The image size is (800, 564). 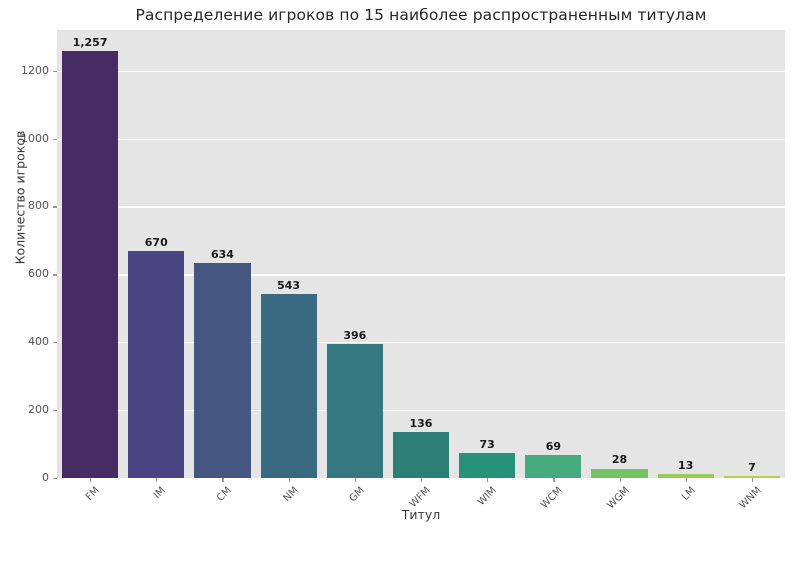 I want to click on bar-value-label: 13, so click(x=686, y=465).